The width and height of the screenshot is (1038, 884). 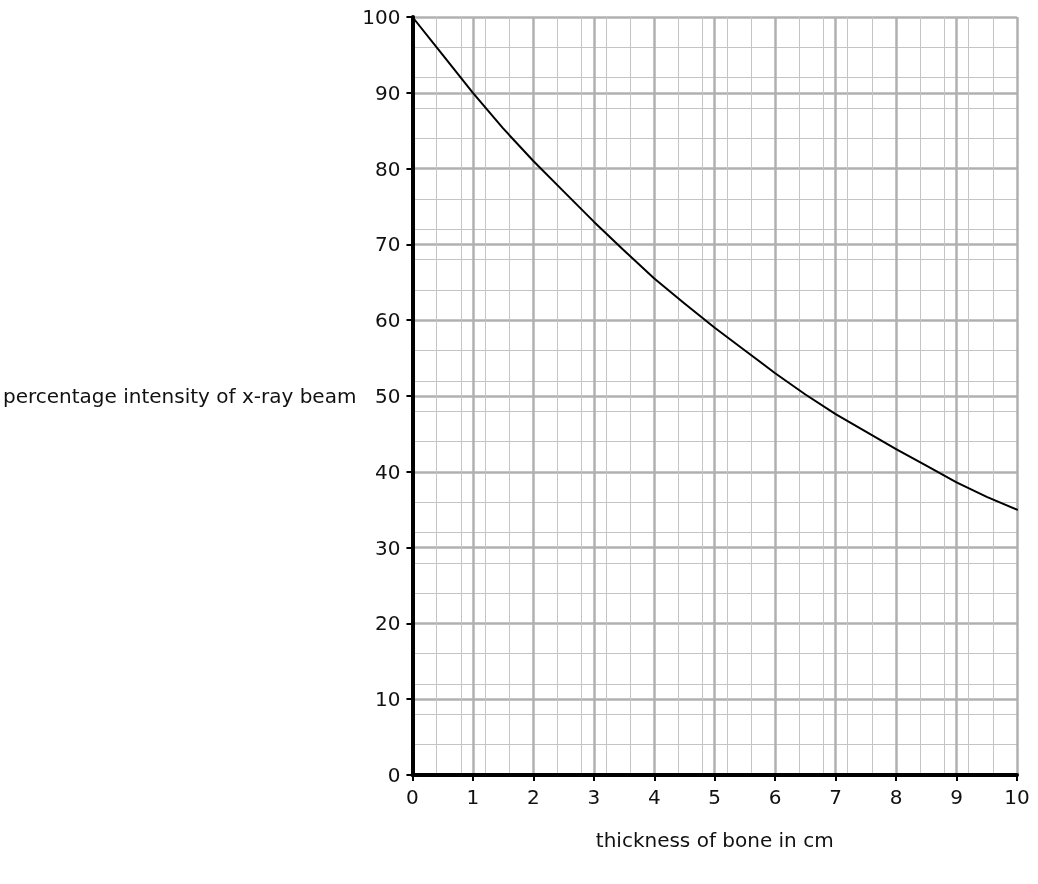 What do you see at coordinates (896, 797) in the screenshot?
I see `x-tick-label: 8` at bounding box center [896, 797].